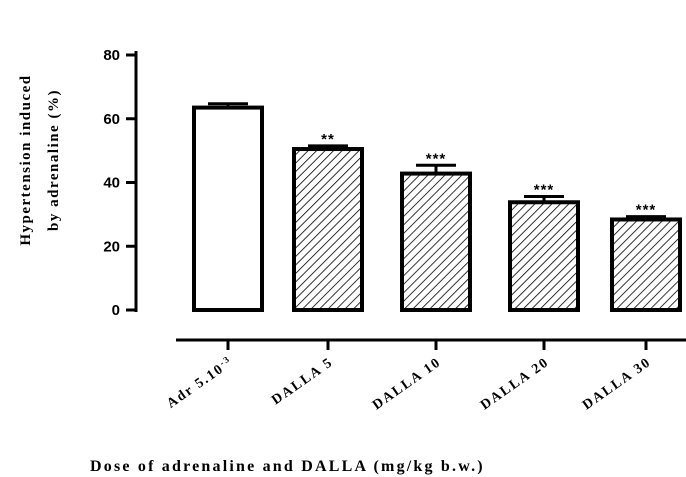  I want to click on y-tick-label: 80, so click(111, 55).